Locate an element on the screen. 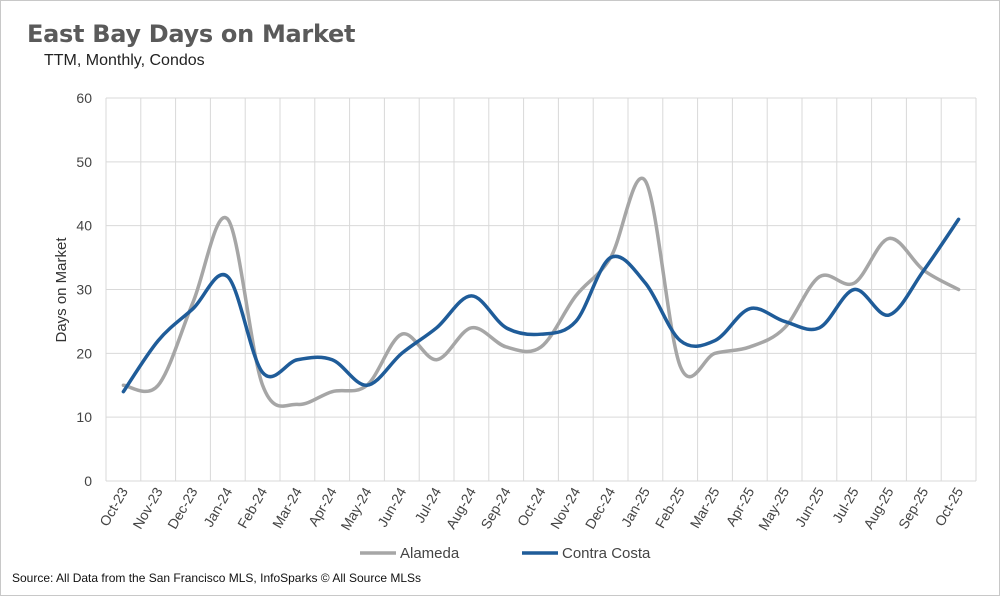 The width and height of the screenshot is (1000, 596). x-tick-label: Feb-24 is located at coordinates (252, 507).